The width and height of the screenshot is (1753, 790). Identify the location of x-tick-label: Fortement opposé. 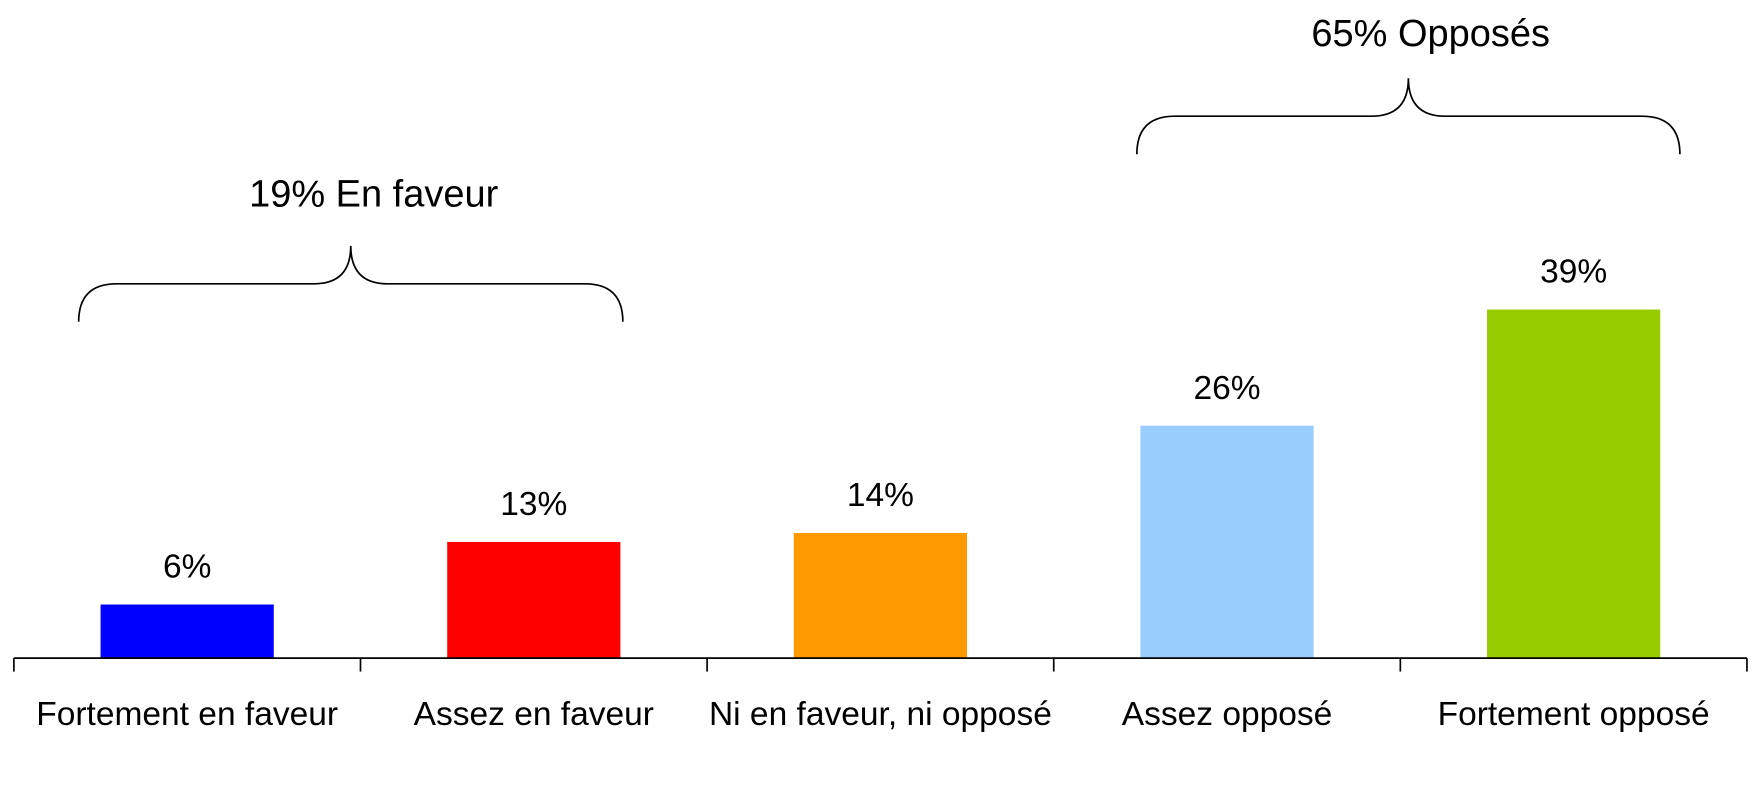
(1573, 715).